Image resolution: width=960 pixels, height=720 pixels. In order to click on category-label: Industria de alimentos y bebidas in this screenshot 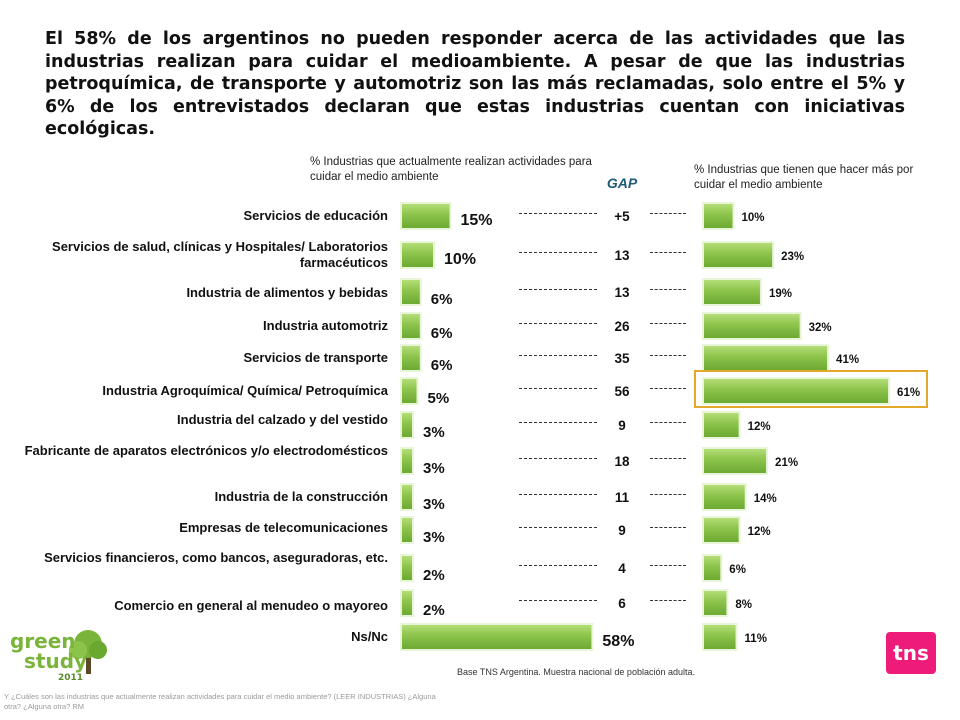, I will do `click(287, 292)`.